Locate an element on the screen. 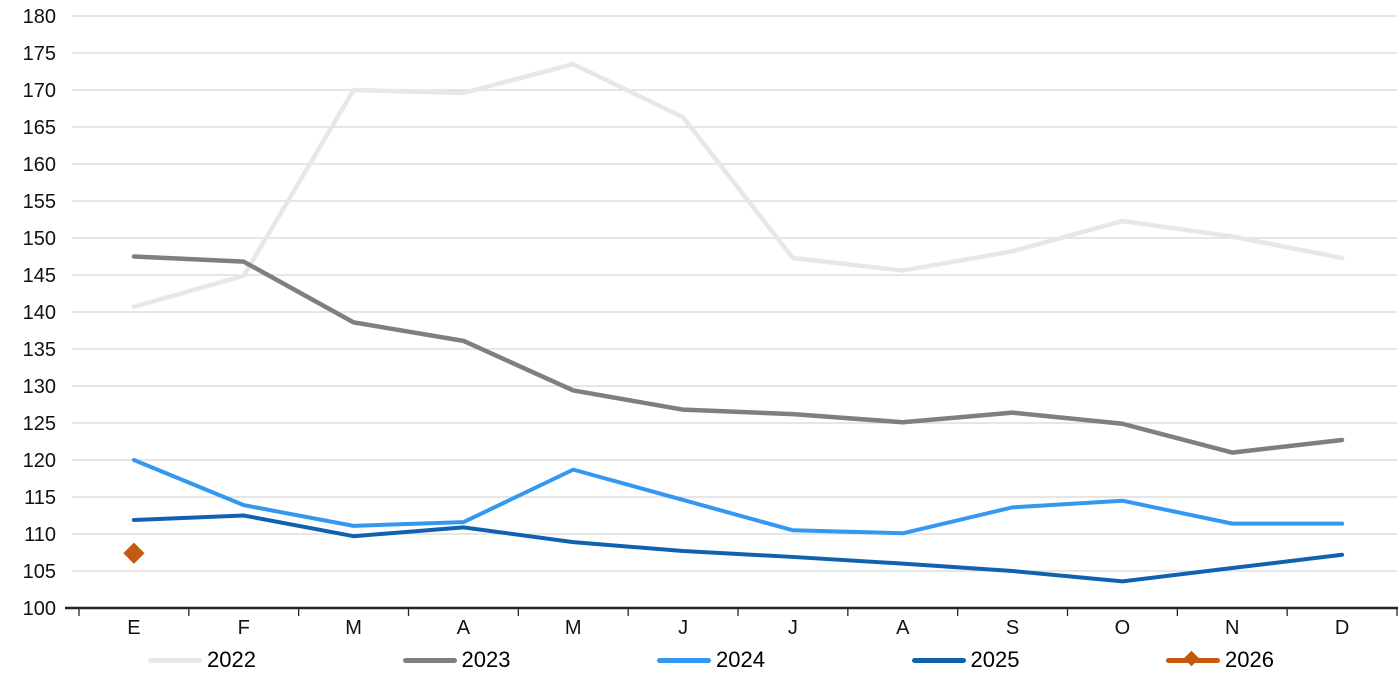 This screenshot has width=1400, height=694. chart-legend: 2022 2023 2024 2025 2026 is located at coordinates (711, 660).